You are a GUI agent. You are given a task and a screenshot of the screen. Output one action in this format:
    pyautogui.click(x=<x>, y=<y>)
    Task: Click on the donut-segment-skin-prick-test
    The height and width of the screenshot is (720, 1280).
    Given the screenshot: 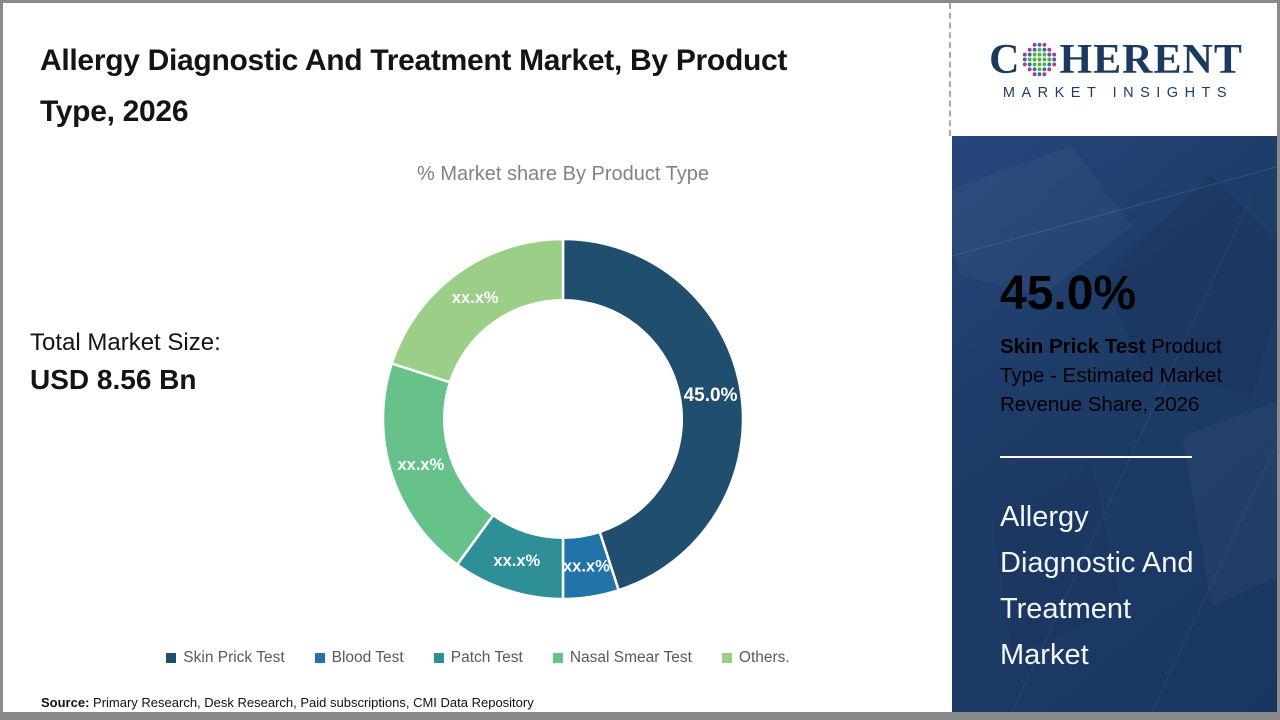 What is the action you would take?
    pyautogui.click(x=653, y=414)
    